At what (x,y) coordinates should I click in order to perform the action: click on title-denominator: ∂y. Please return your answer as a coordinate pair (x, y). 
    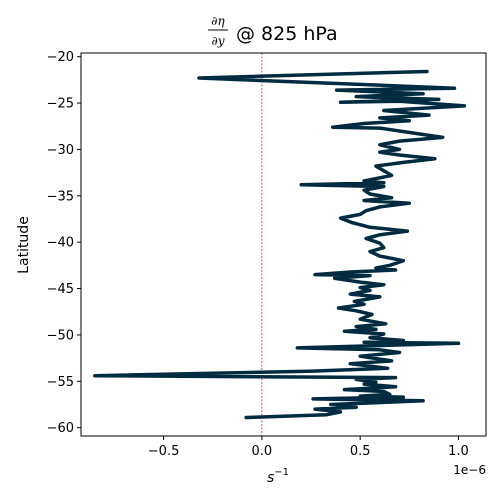
    Looking at the image, I should click on (218, 41).